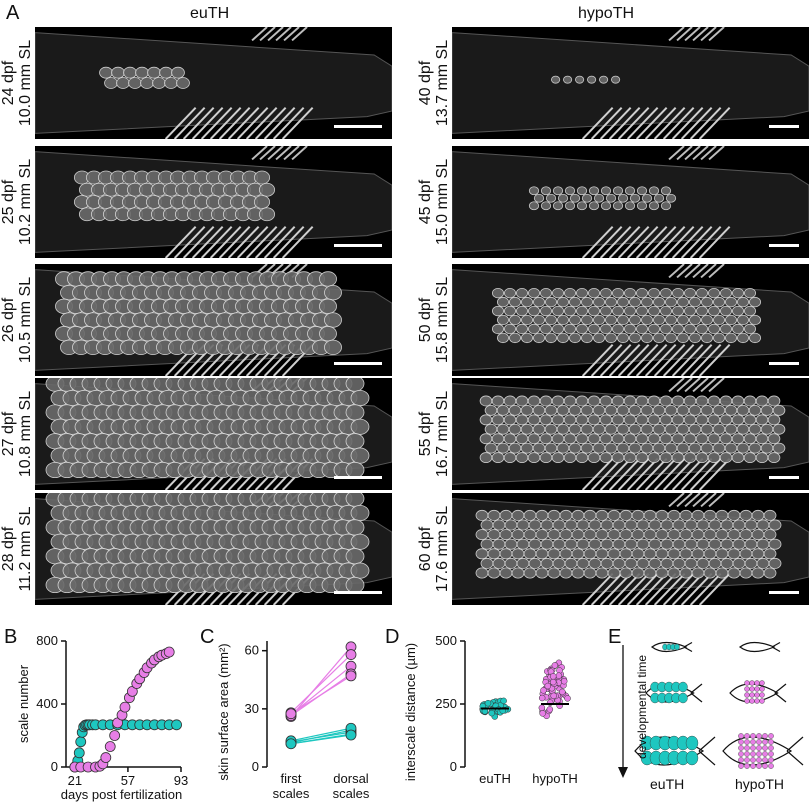 Image resolution: width=811 pixels, height=805 pixels. I want to click on category-label: hypoTH, so click(555, 778).